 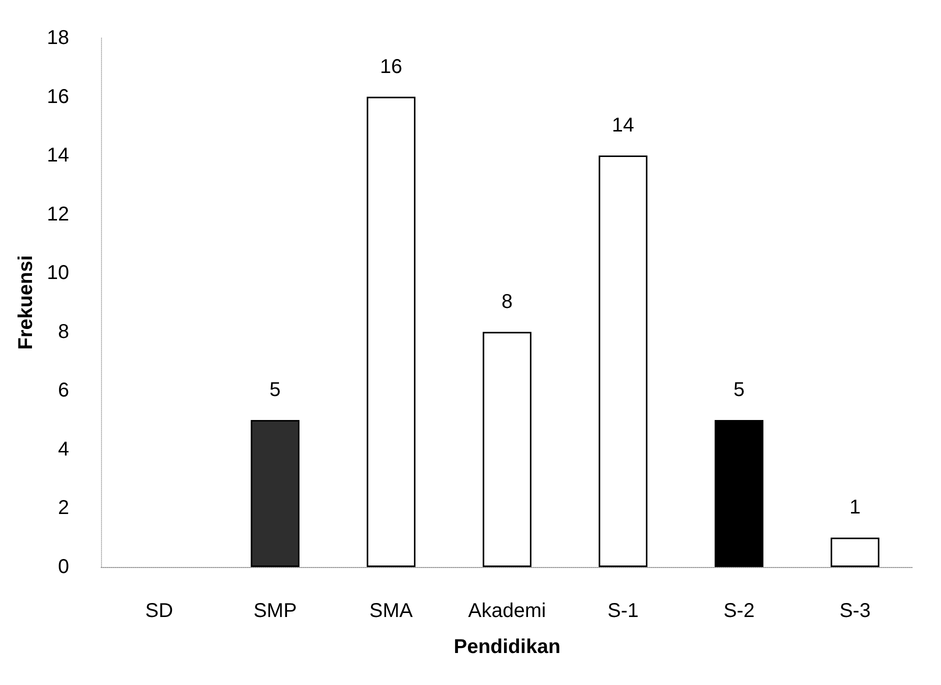 I want to click on y-tick-label: 4, so click(x=64, y=449).